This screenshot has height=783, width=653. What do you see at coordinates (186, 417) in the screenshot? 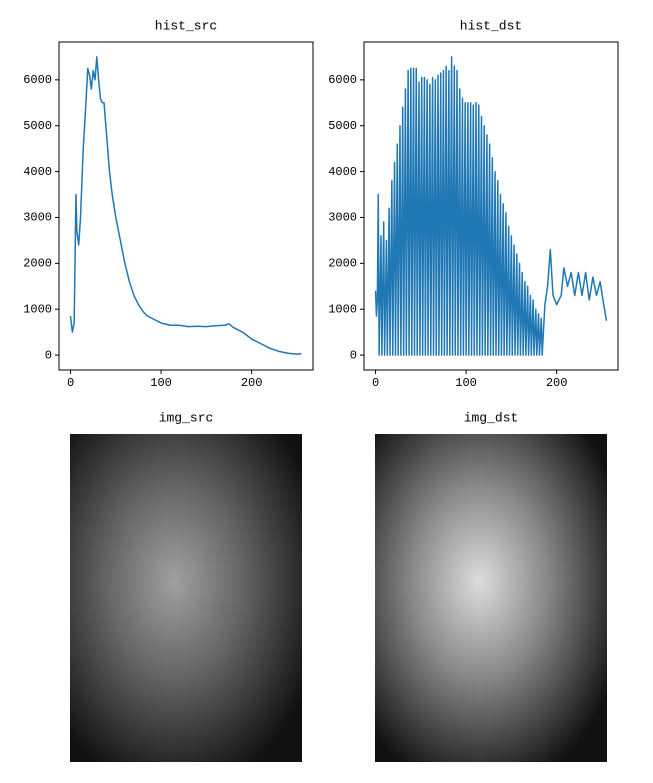
I see `chart-title: img_src` at bounding box center [186, 417].